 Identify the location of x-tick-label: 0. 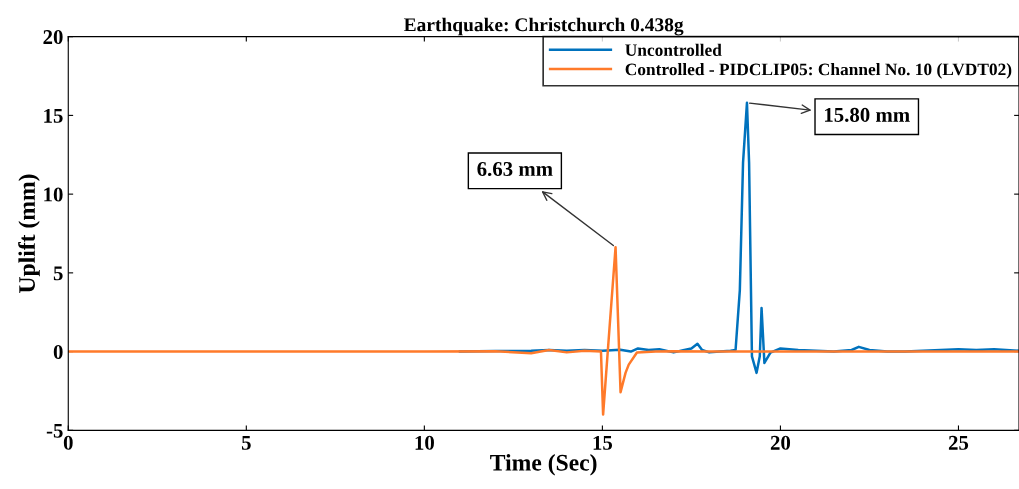
(68, 442).